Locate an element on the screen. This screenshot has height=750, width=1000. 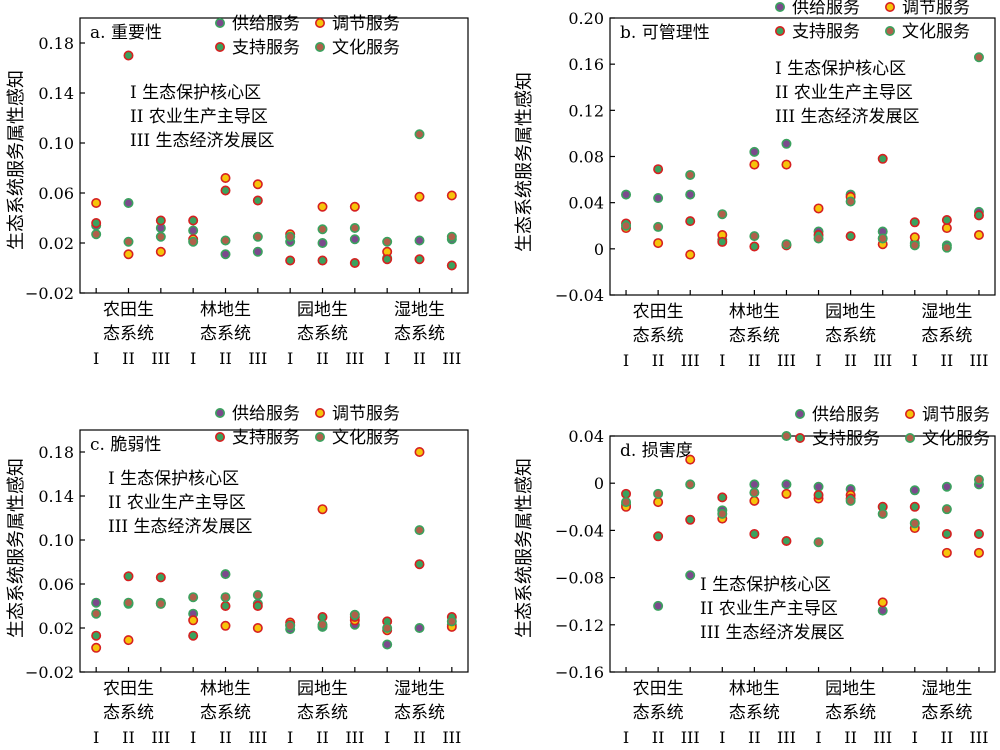
y-tick-label: 0.04 is located at coordinates (586, 203).